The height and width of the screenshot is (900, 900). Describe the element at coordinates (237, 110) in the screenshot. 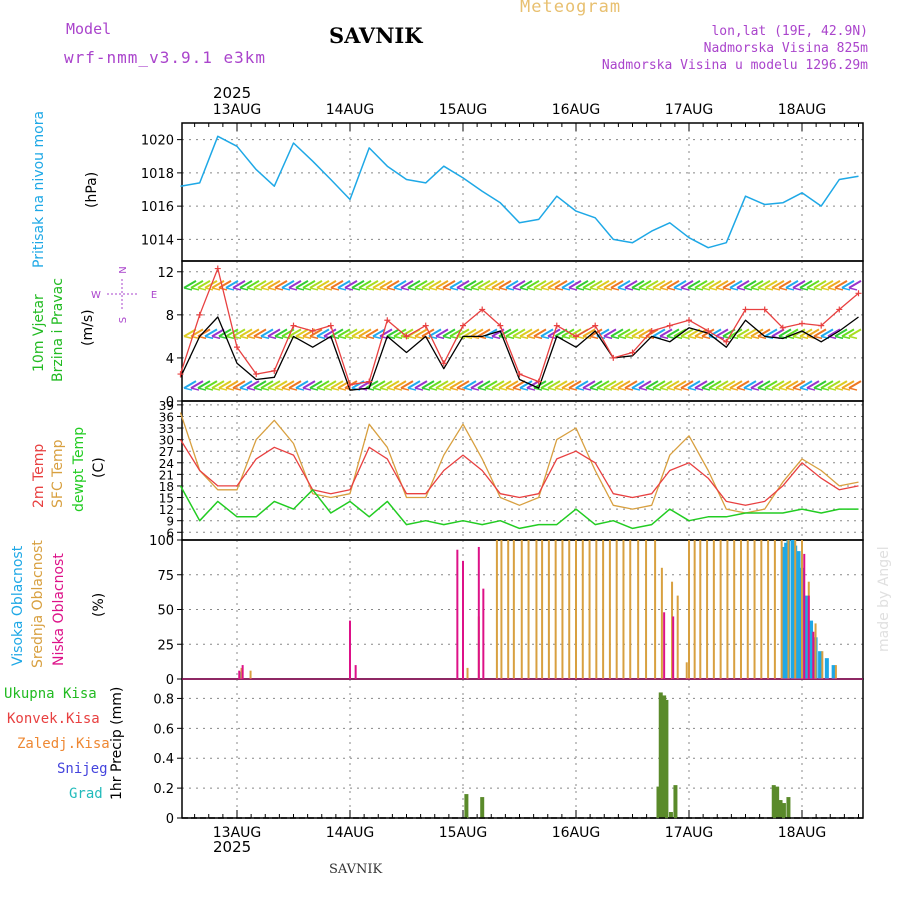

I see `day-label-top-13AUG: 13AUG` at that location.